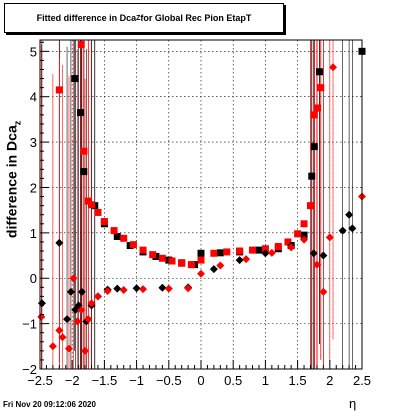  I want to click on y-tick-label: 0, so click(33, 278).